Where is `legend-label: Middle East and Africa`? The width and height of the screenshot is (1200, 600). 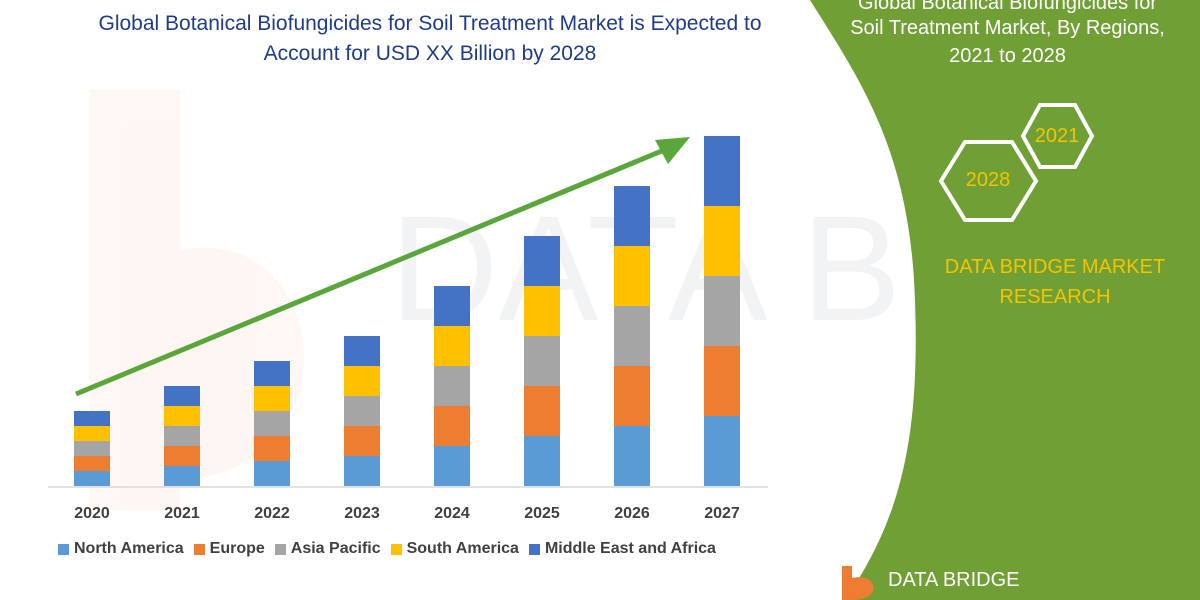 legend-label: Middle East and Africa is located at coordinates (630, 548).